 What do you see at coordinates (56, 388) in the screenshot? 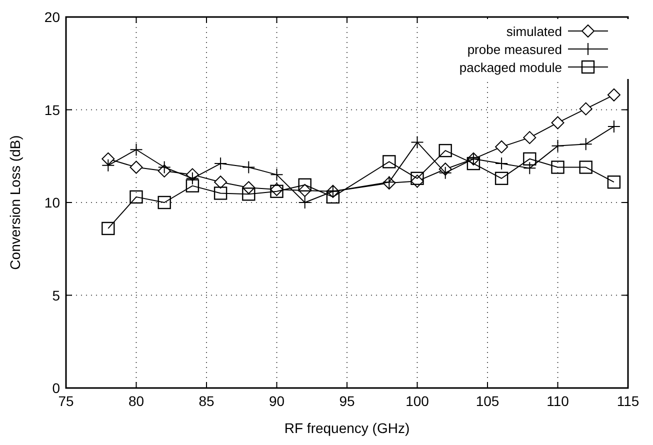
I see `y-tick-label: 0` at bounding box center [56, 388].